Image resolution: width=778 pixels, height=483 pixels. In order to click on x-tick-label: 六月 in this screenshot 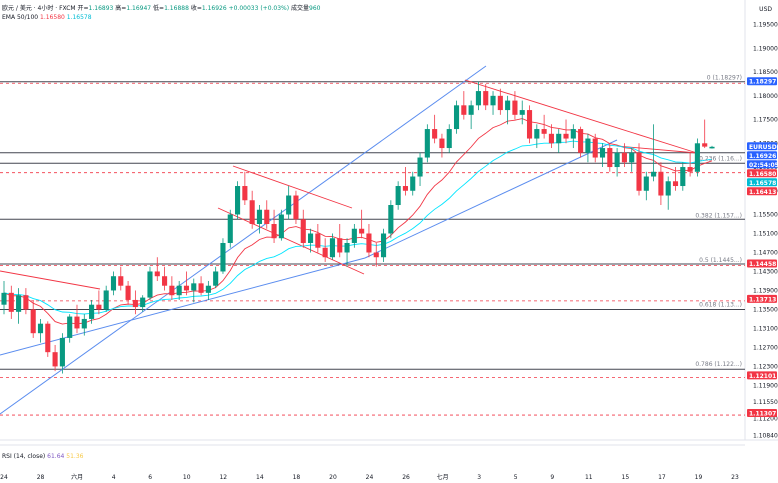, I will do `click(77, 477)`.